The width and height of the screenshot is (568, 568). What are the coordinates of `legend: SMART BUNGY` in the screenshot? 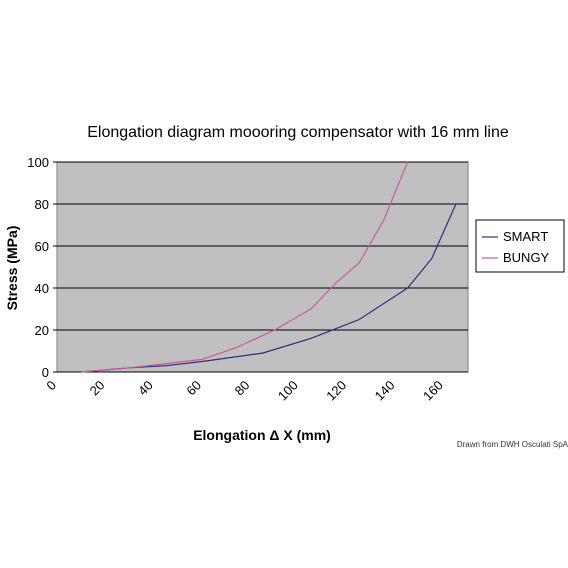 It's located at (520, 246).